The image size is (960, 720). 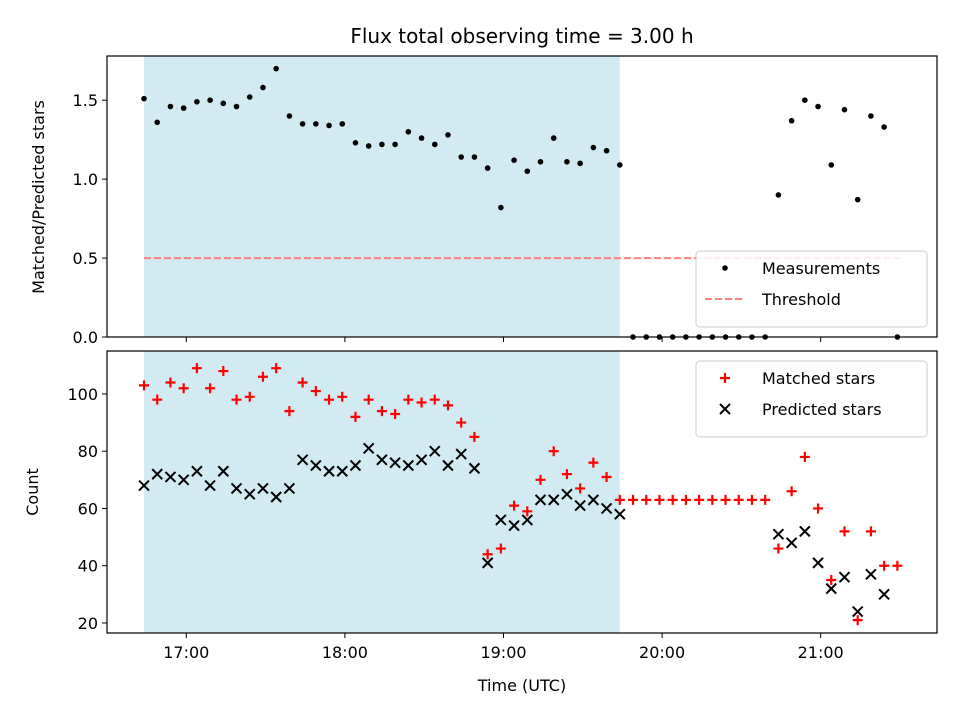 What do you see at coordinates (85, 100) in the screenshot?
I see `top-ytick-label: 1.5` at bounding box center [85, 100].